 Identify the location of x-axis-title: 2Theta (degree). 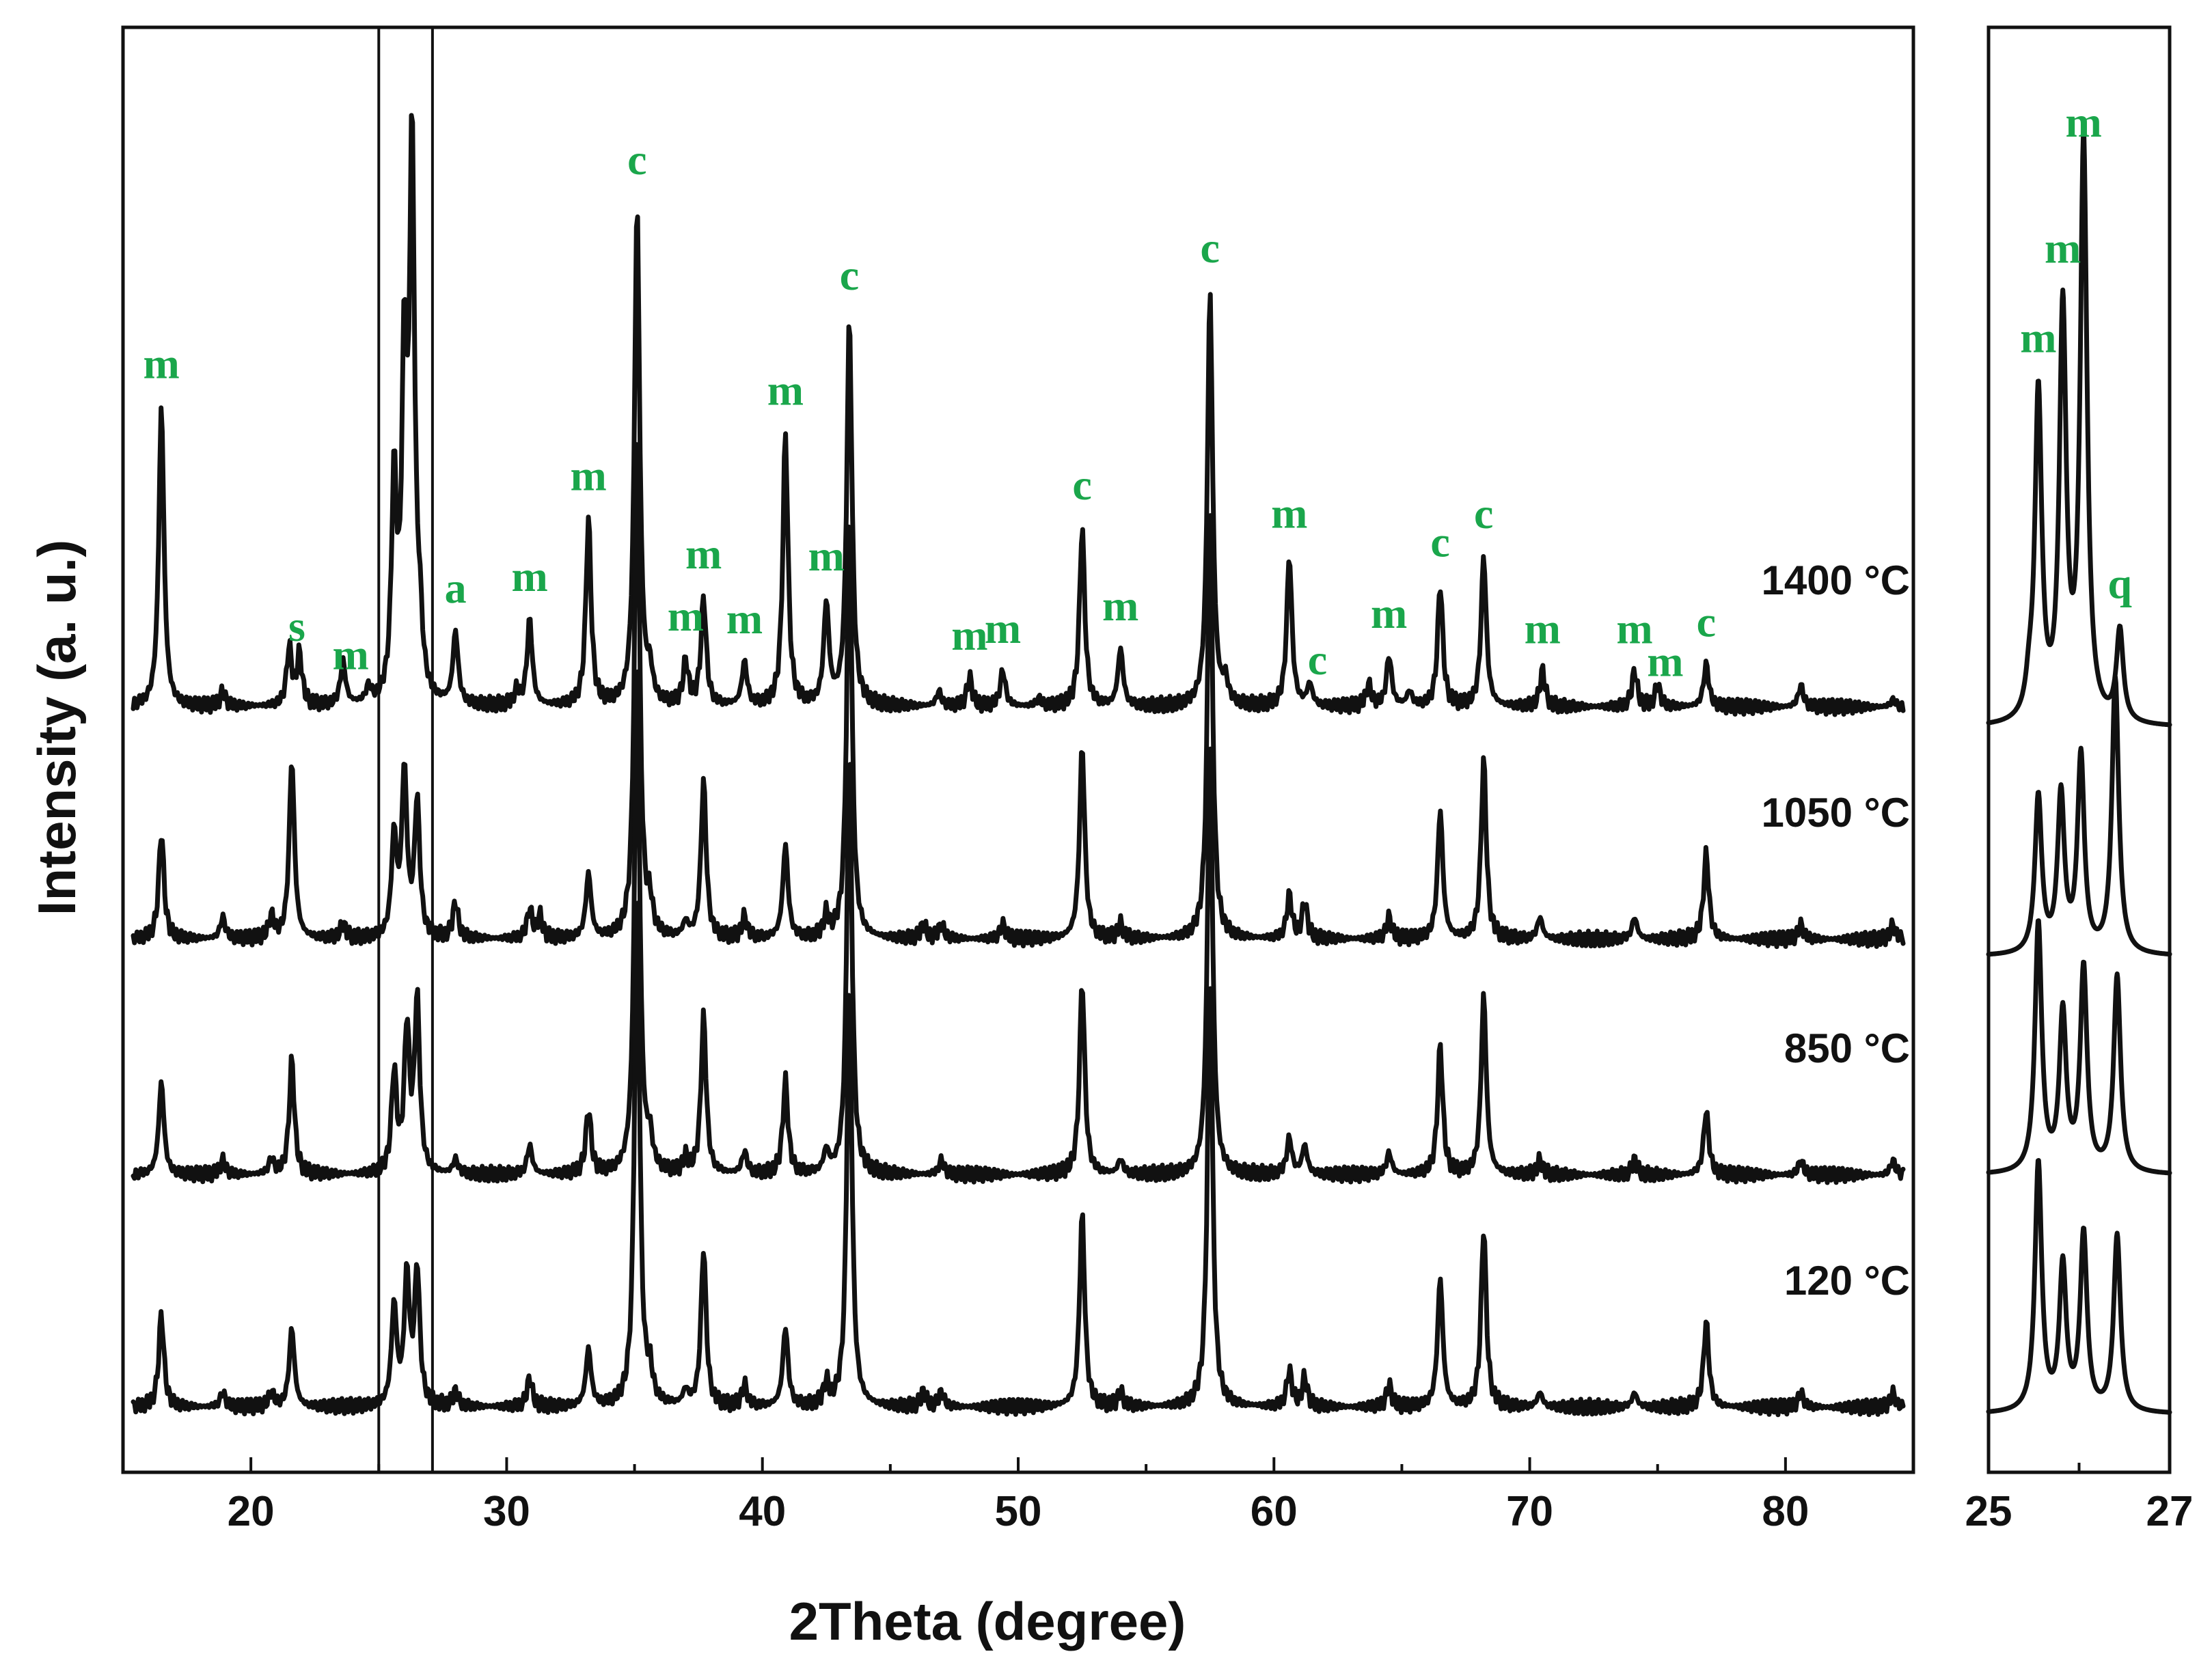
(988, 1621).